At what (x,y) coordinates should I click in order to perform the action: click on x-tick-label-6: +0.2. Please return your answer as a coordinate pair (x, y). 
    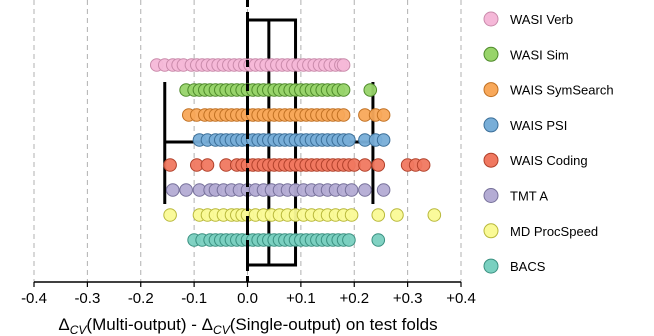
    Looking at the image, I should click on (354, 298).